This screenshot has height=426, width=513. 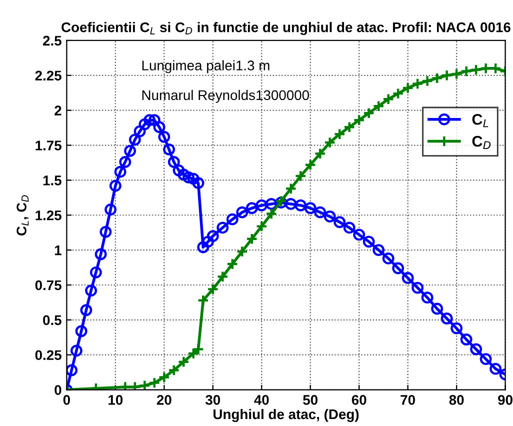 What do you see at coordinates (286, 29) in the screenshot?
I see `chart-title: Coeficientii C$_{L}$ si C$_{D}$ in functie de unghiul de atac. Profil: NACA 0016` at bounding box center [286, 29].